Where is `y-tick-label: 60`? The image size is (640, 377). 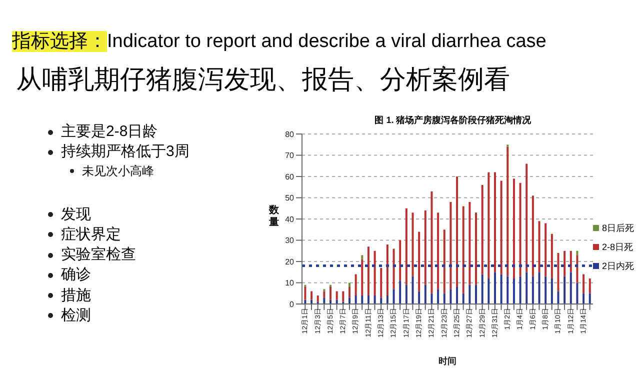 y-tick-label: 60 is located at coordinates (290, 177).